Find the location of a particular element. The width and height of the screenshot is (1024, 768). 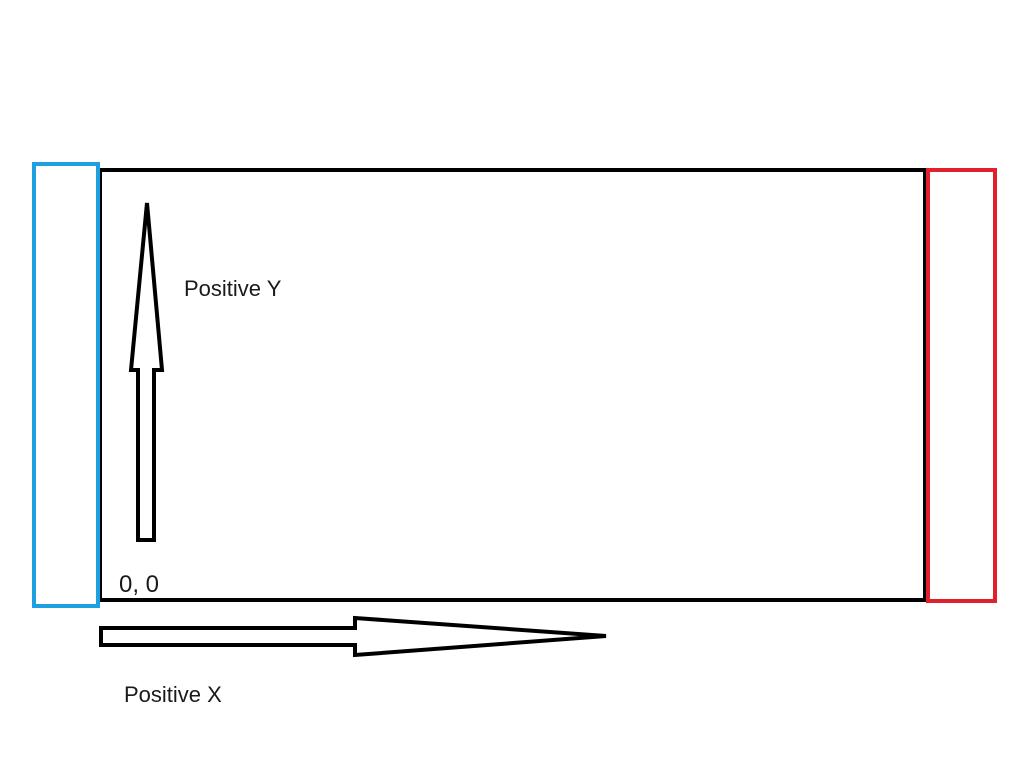

left-blue-box is located at coordinates (66, 385).